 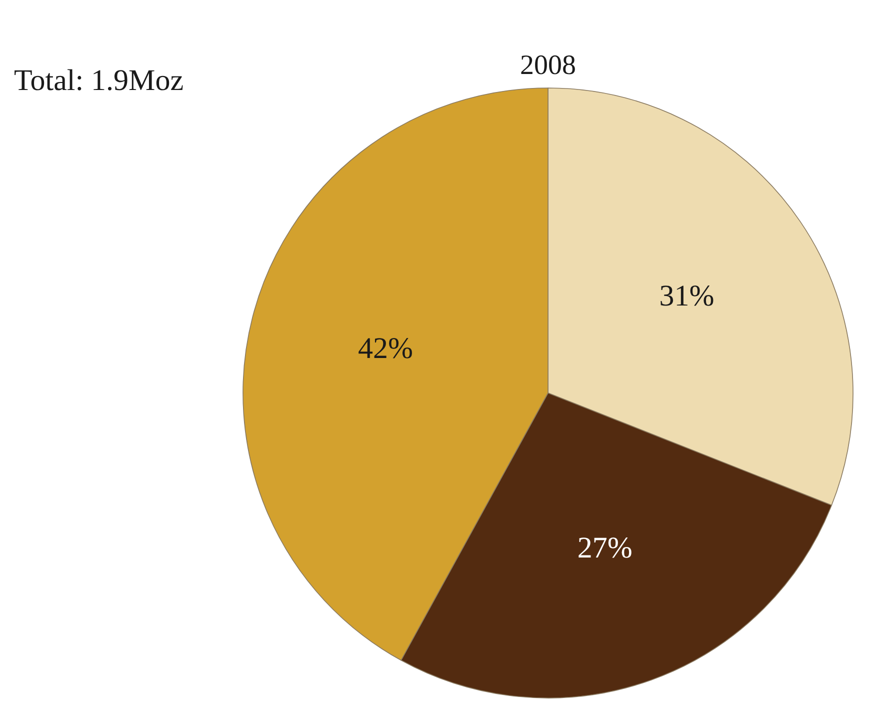 I want to click on text: Total: 1.9Moz, so click(x=99, y=80).